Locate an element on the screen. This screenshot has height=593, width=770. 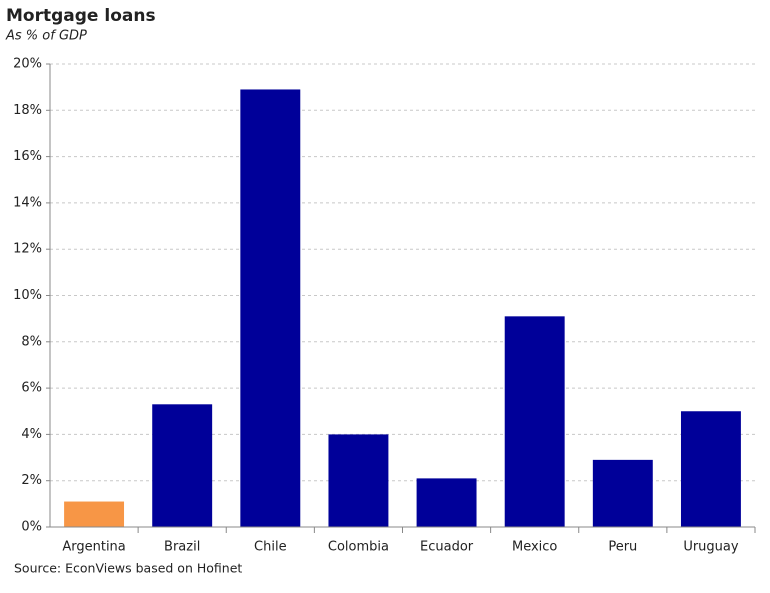
y-tick-label: 14% is located at coordinates (27, 202).